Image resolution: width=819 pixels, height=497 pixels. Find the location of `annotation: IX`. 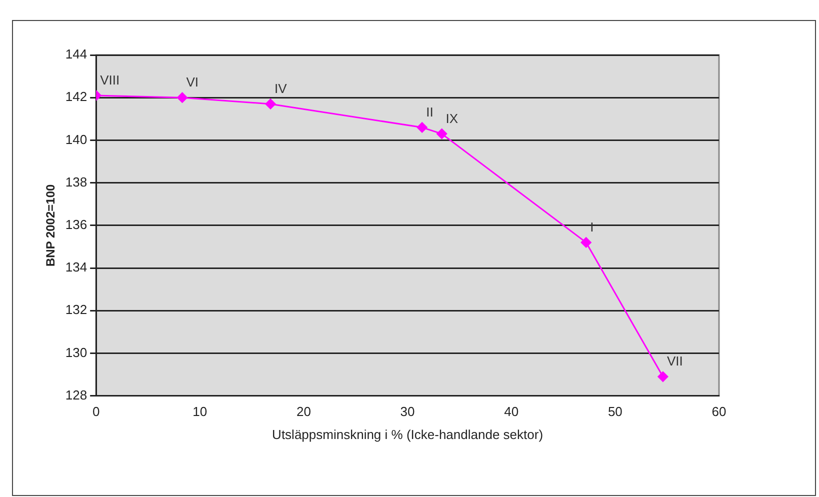

annotation: IX is located at coordinates (452, 118).